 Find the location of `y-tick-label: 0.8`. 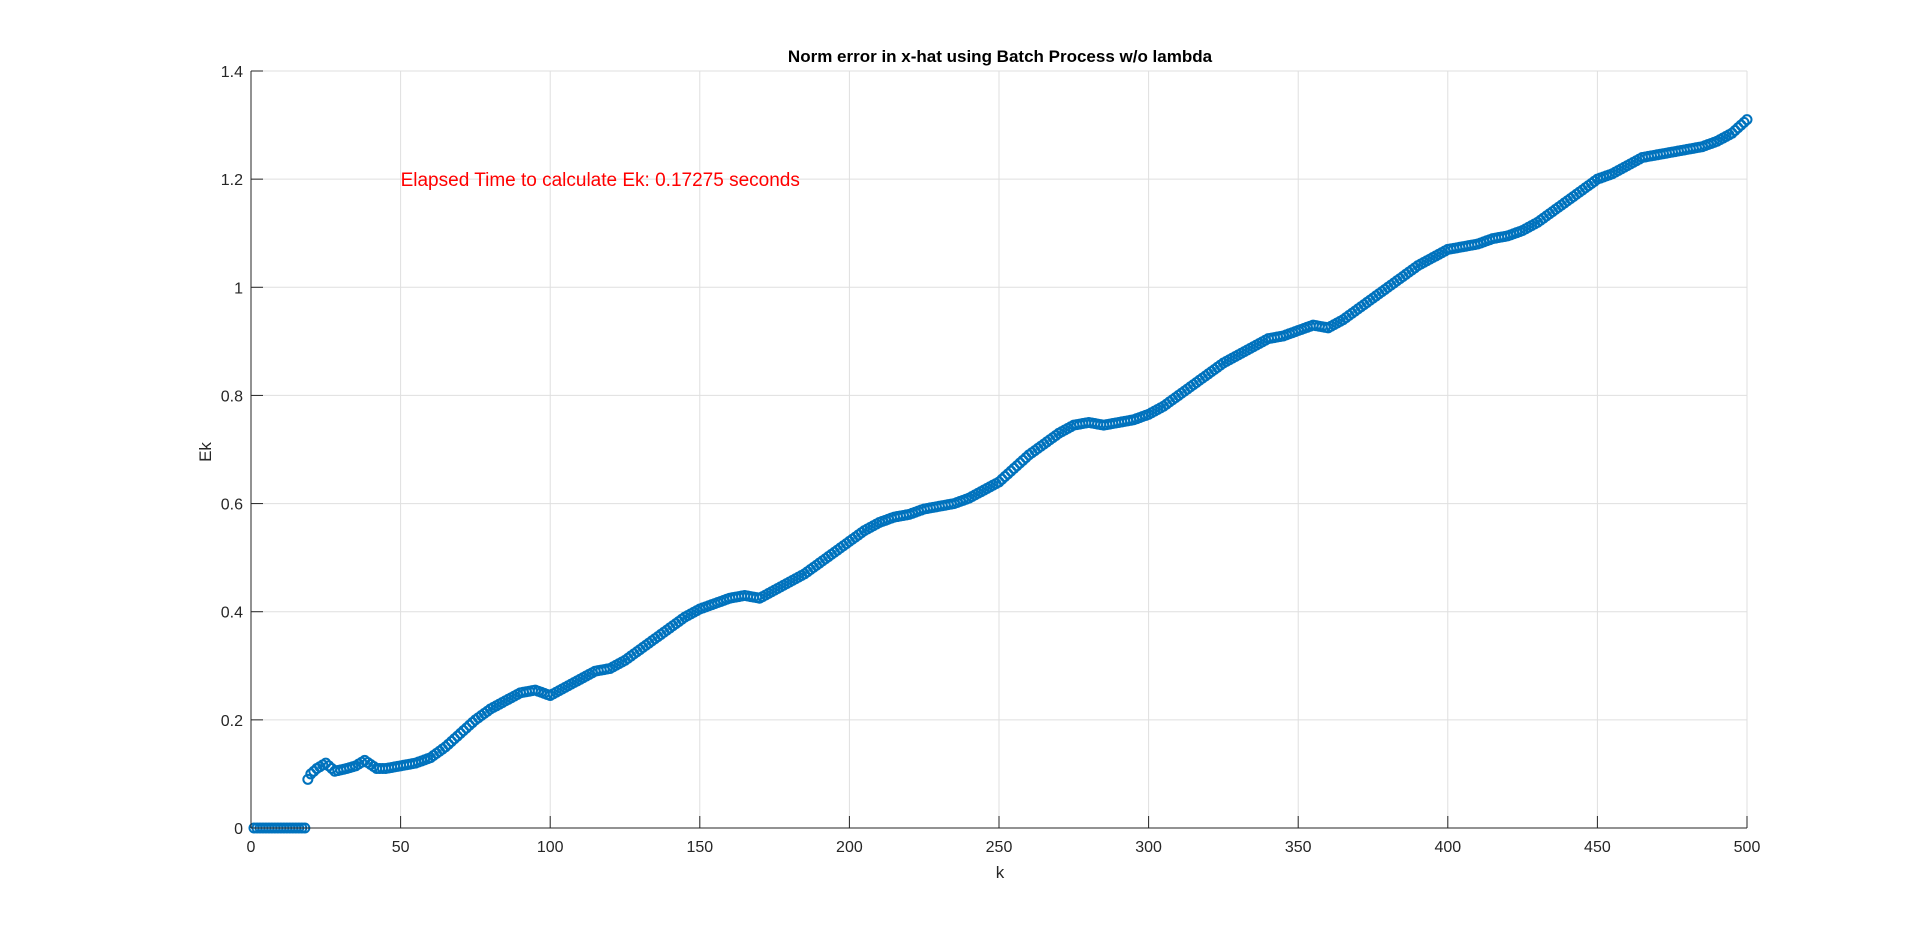

y-tick-label: 0.8 is located at coordinates (232, 396).